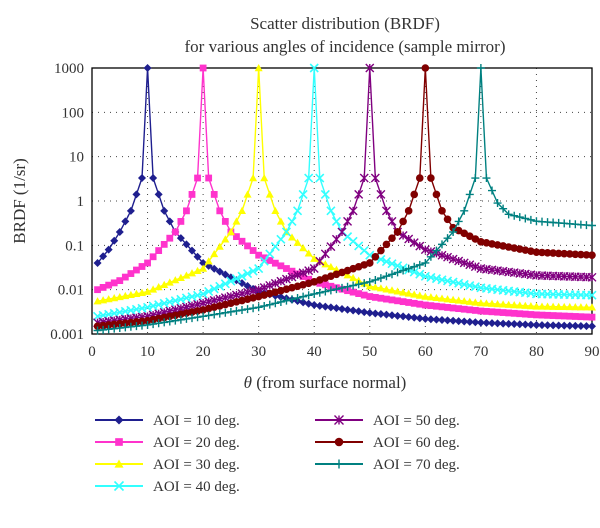 This screenshot has width=600, height=528. I want to click on y-tick-label: 0.1, so click(74, 246).